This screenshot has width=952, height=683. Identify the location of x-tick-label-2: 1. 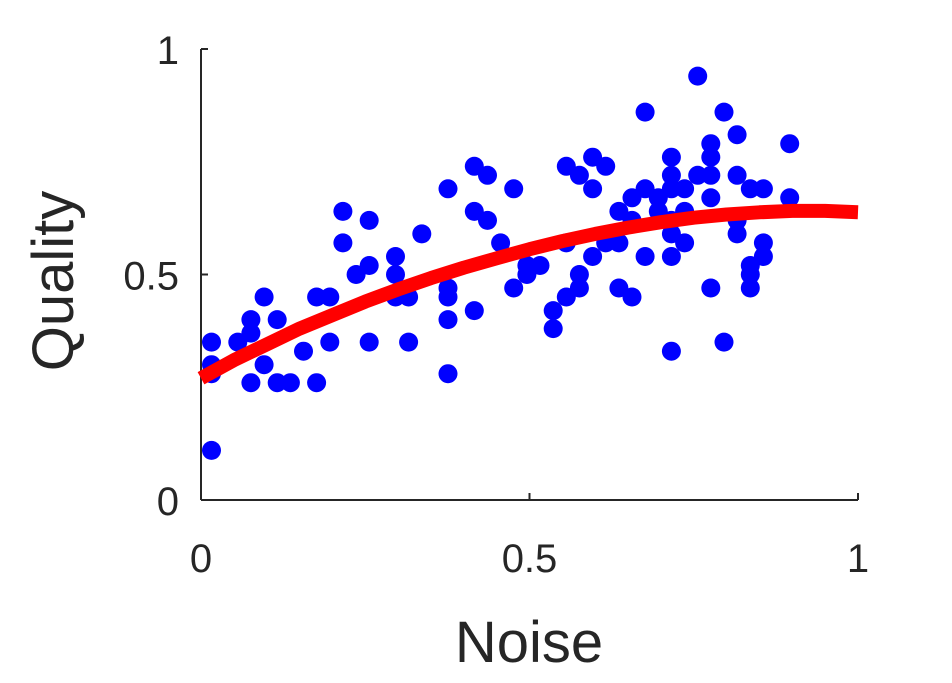
(858, 559).